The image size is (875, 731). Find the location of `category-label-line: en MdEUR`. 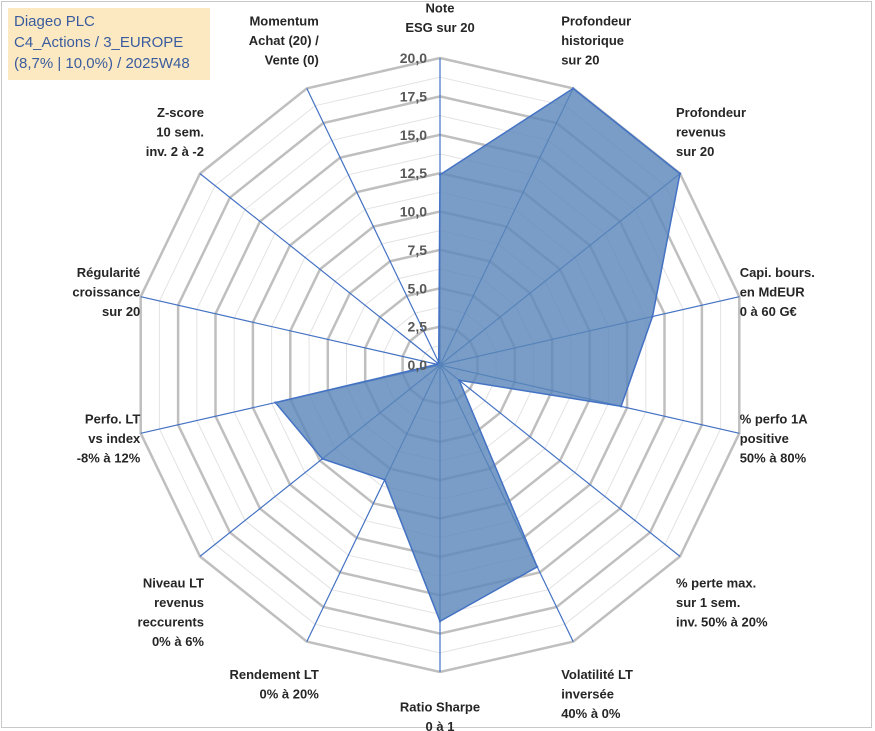

category-label-line: en MdEUR is located at coordinates (773, 291).